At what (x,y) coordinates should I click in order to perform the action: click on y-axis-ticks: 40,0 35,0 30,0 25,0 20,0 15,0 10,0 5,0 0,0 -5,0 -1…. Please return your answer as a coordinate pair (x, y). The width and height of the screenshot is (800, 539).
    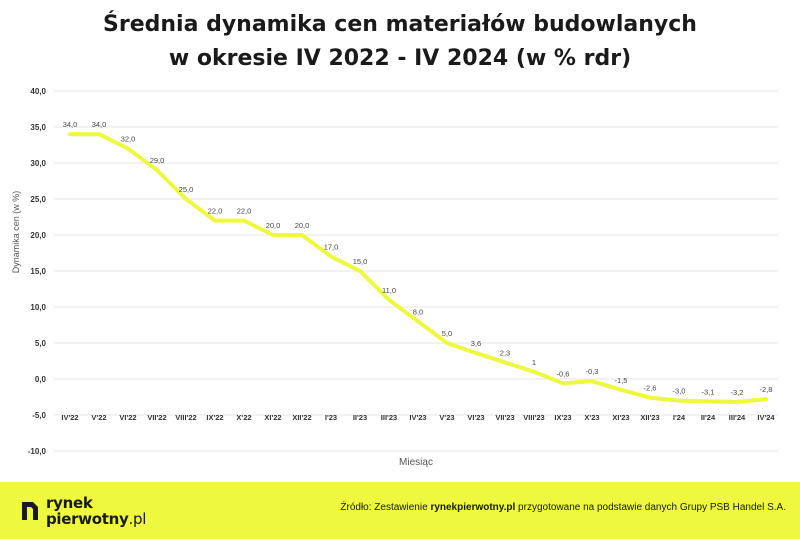
    Looking at the image, I should click on (37, 271).